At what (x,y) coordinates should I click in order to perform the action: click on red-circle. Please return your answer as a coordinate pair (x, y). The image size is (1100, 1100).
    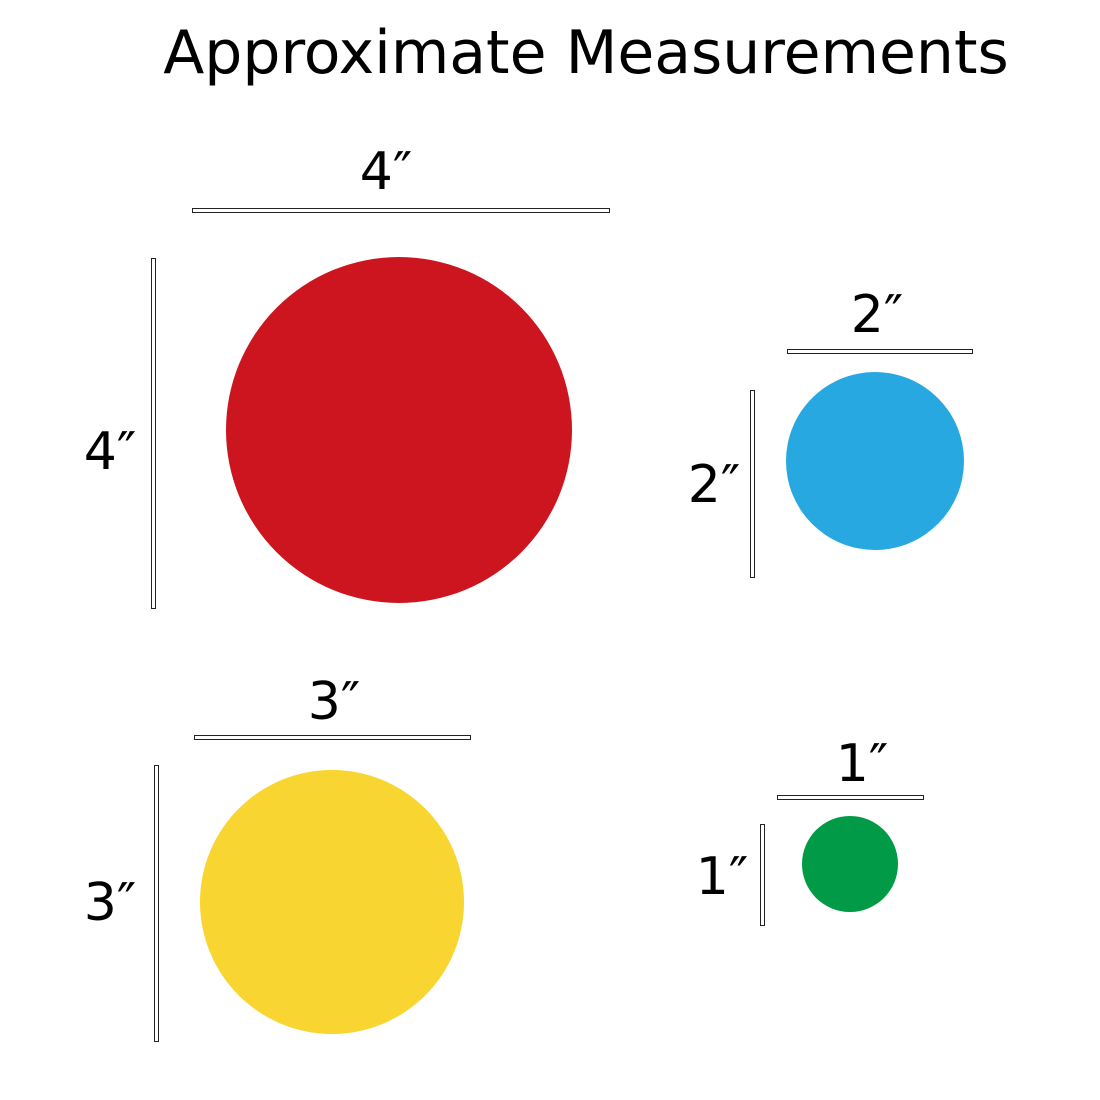
    Looking at the image, I should click on (399, 430).